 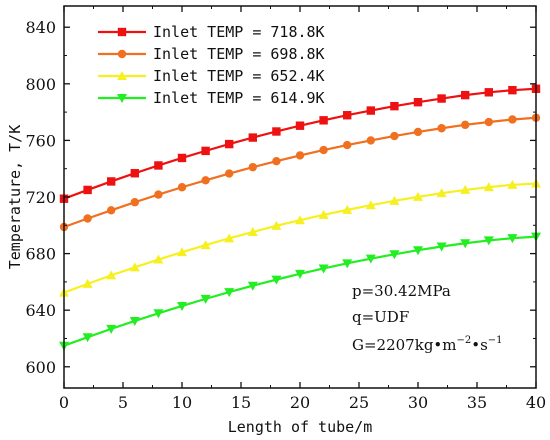 I want to click on x-tick-label: 20, so click(x=300, y=402).